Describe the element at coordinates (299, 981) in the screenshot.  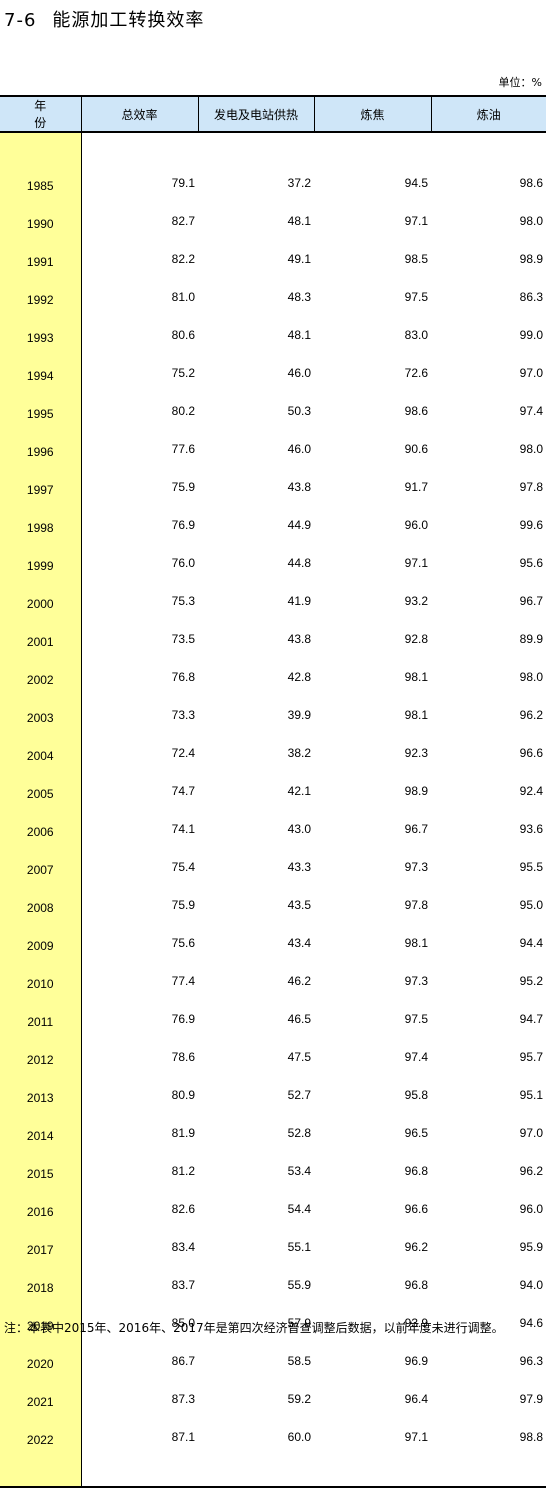
I see `power-heat-cell: 46.2` at that location.